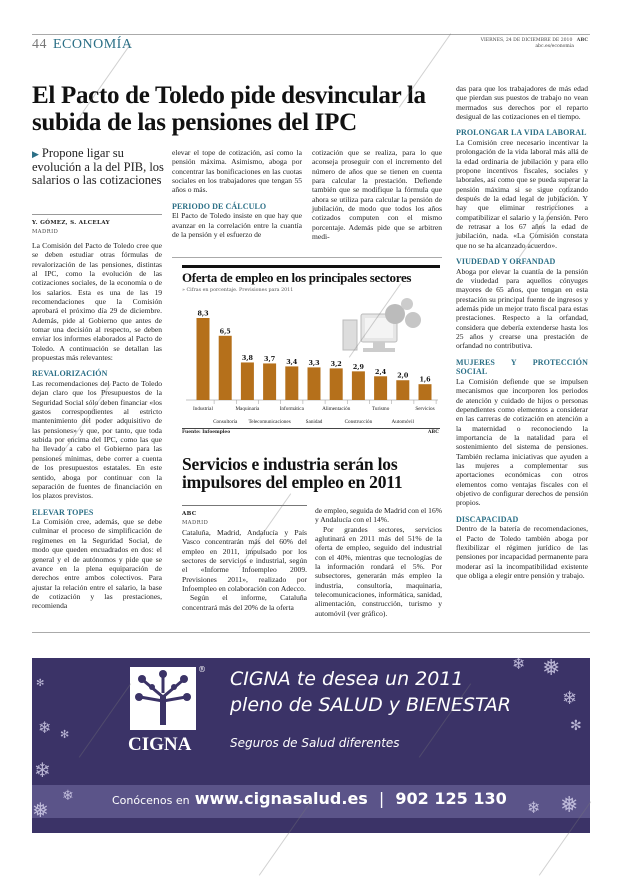 The width and height of the screenshot is (620, 876). I want to click on chart-top-rule, so click(311, 266).